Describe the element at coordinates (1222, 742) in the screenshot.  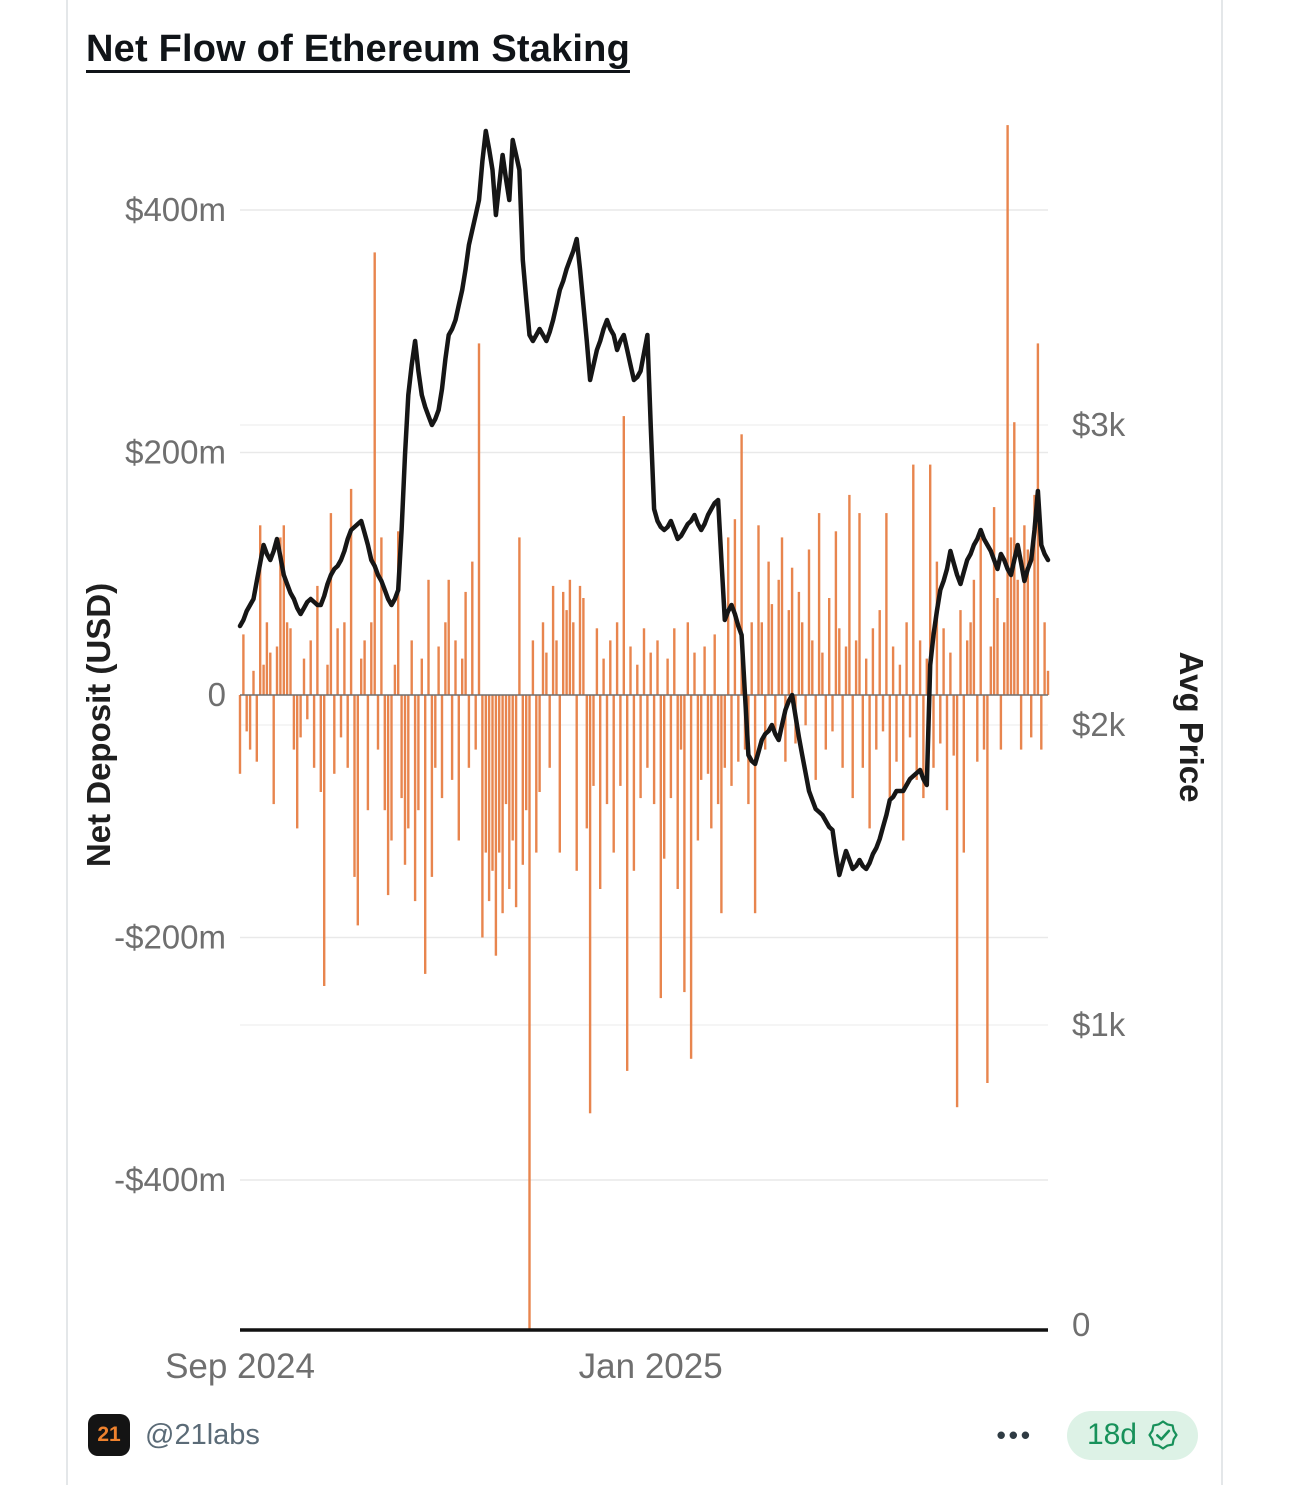
I see `card-border-right` at that location.